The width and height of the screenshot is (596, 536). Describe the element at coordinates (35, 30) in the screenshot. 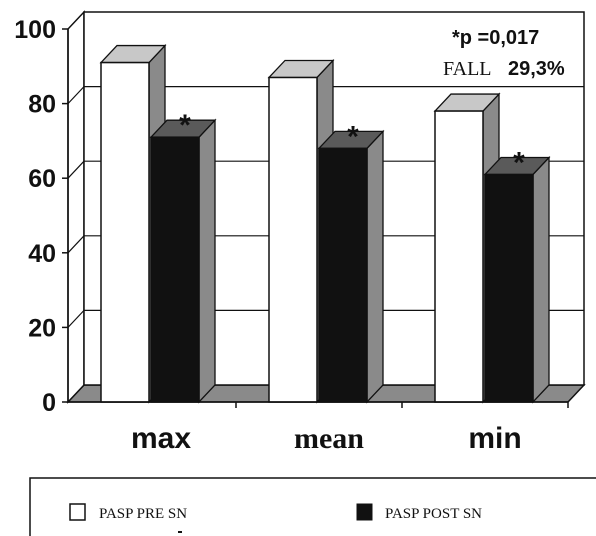

I see `y-tick-label: 100` at that location.